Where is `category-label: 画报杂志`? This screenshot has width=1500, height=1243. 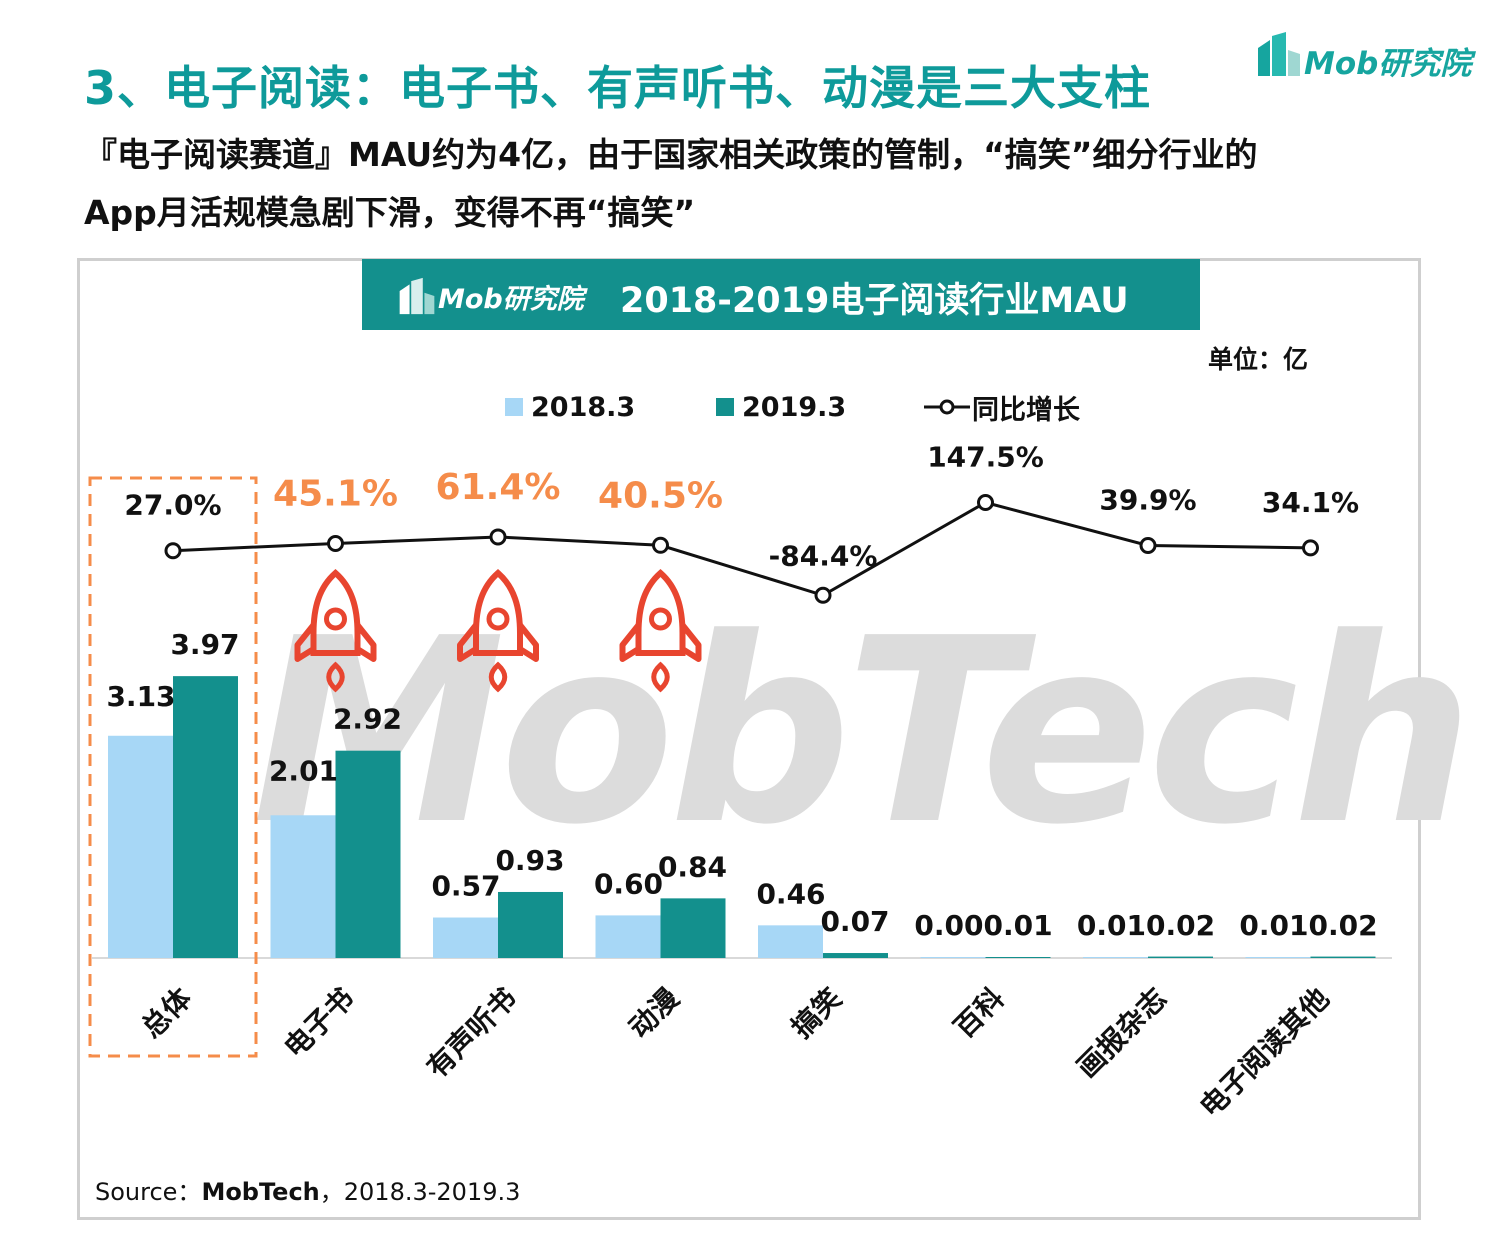 category-label: 画报杂志 is located at coordinates (1121, 1033).